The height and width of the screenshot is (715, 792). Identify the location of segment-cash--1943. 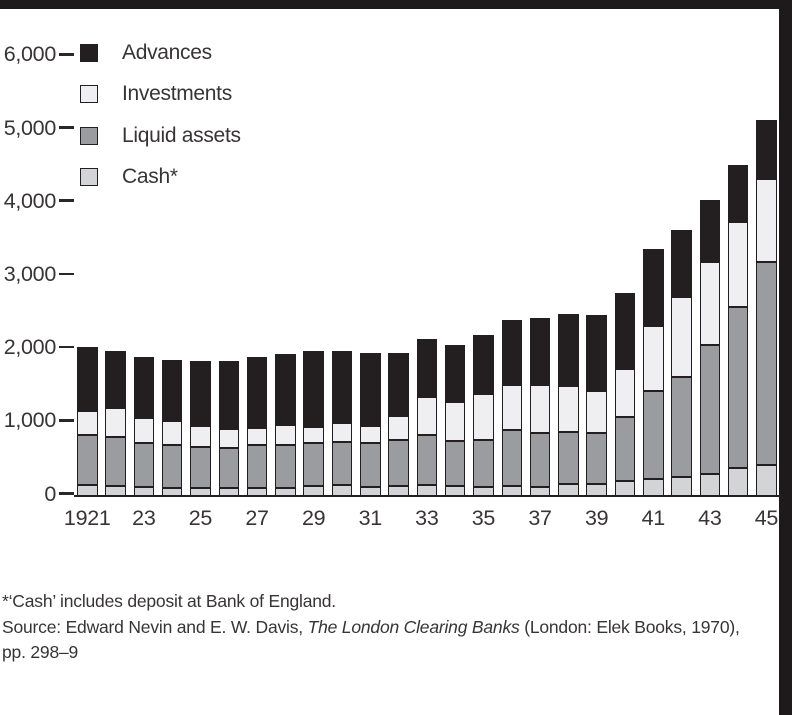
(710, 485).